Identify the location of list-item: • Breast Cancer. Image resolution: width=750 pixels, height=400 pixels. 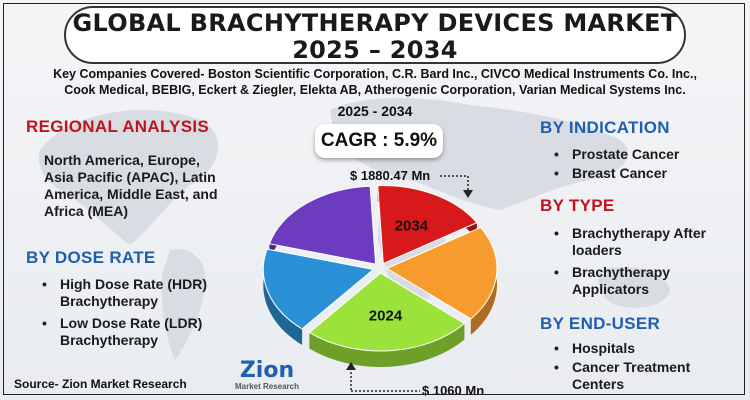
(615, 173).